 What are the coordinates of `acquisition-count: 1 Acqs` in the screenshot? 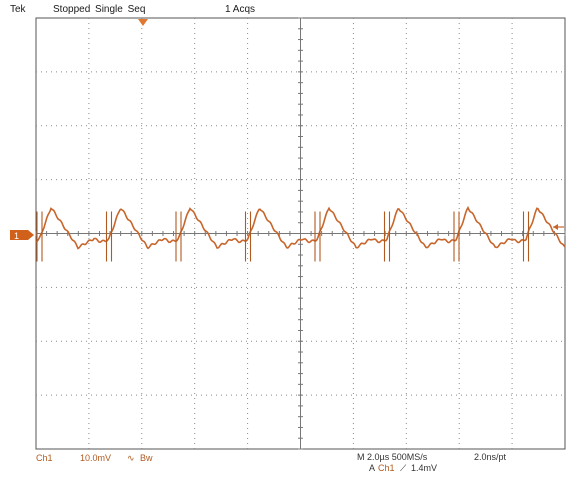 It's located at (240, 9).